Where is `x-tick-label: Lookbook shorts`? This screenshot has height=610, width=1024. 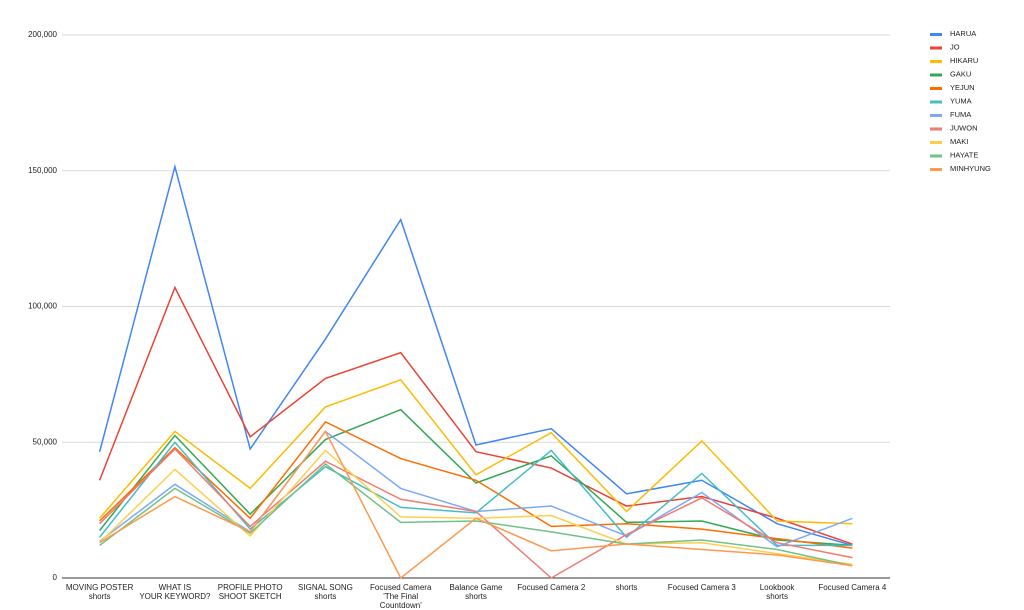
x-tick-label: Lookbook shorts is located at coordinates (778, 592).